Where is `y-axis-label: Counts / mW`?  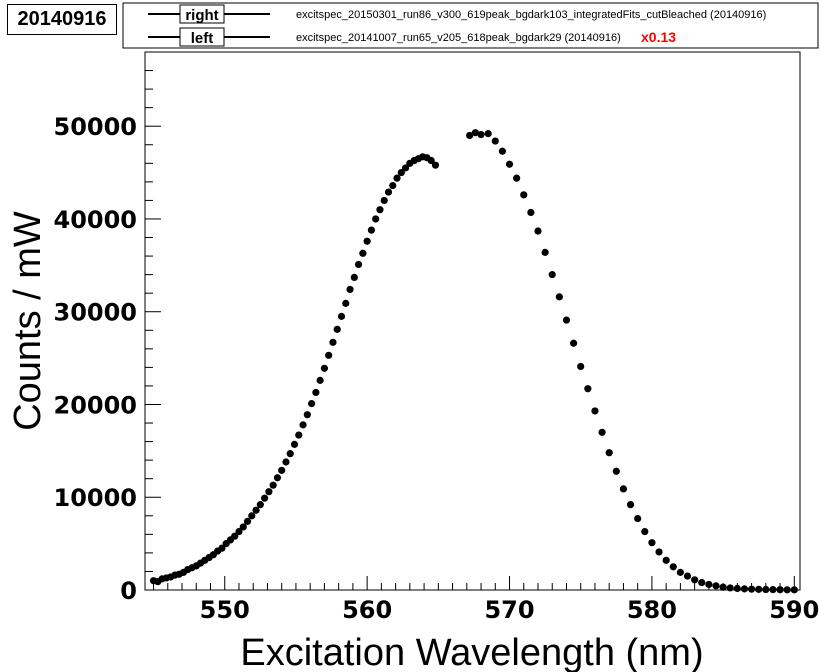
y-axis-label: Counts / mW is located at coordinates (28, 321).